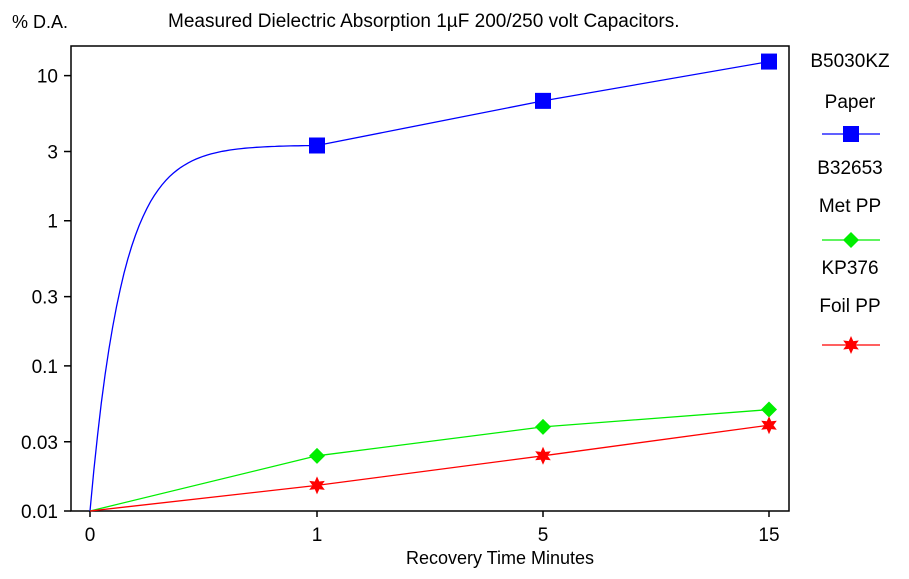 The image size is (909, 579). Describe the element at coordinates (45, 367) in the screenshot. I see `y-tick-label: 0.1` at that location.